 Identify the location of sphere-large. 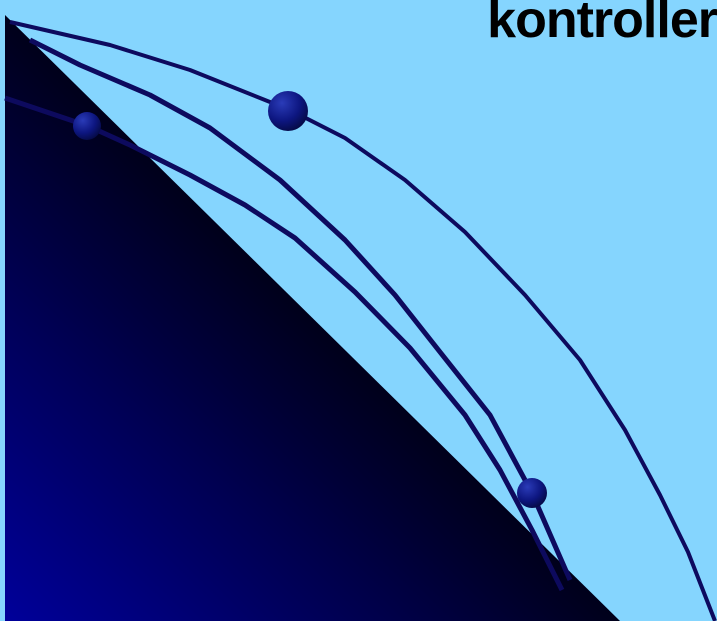
(288, 111).